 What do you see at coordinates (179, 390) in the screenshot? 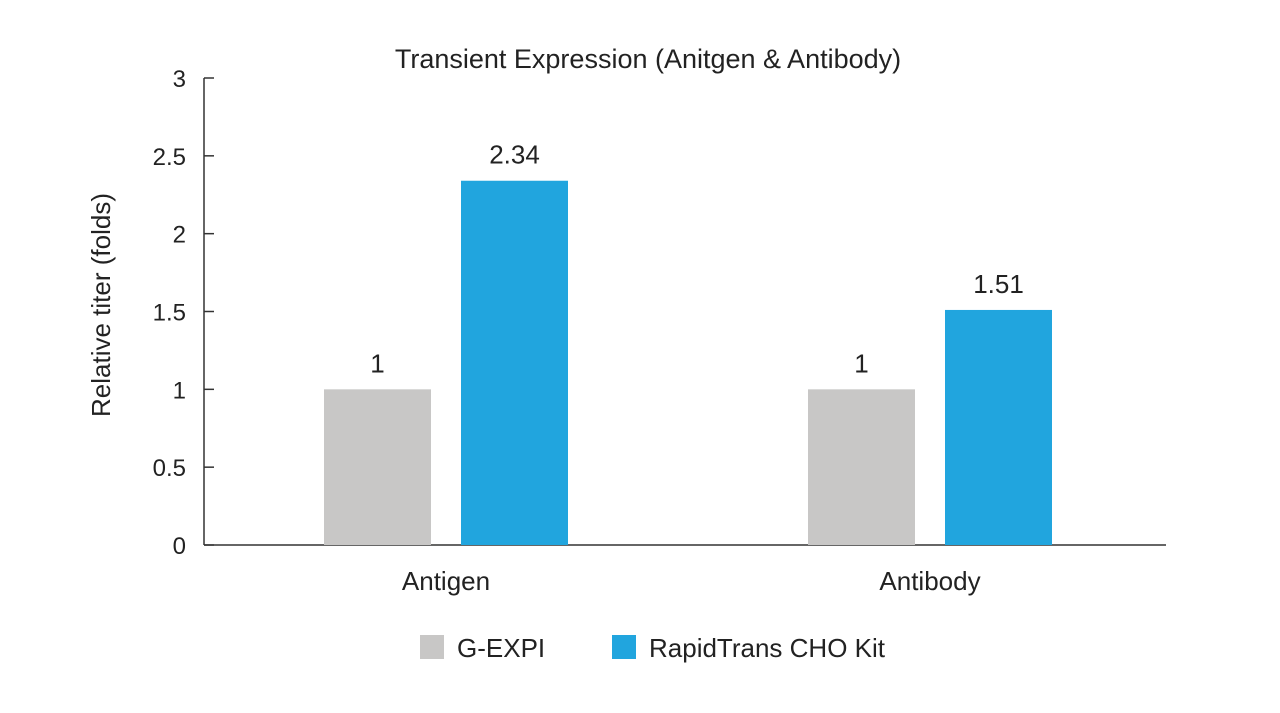
I see `y-tick-label: 1` at bounding box center [179, 390].